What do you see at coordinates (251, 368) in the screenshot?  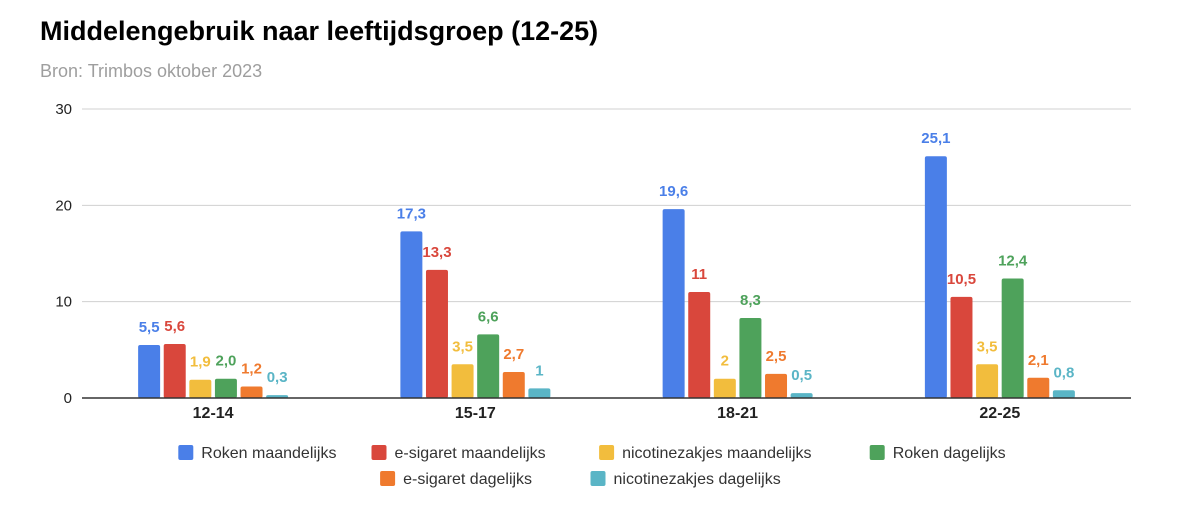 I see `data-label: 1,2` at bounding box center [251, 368].